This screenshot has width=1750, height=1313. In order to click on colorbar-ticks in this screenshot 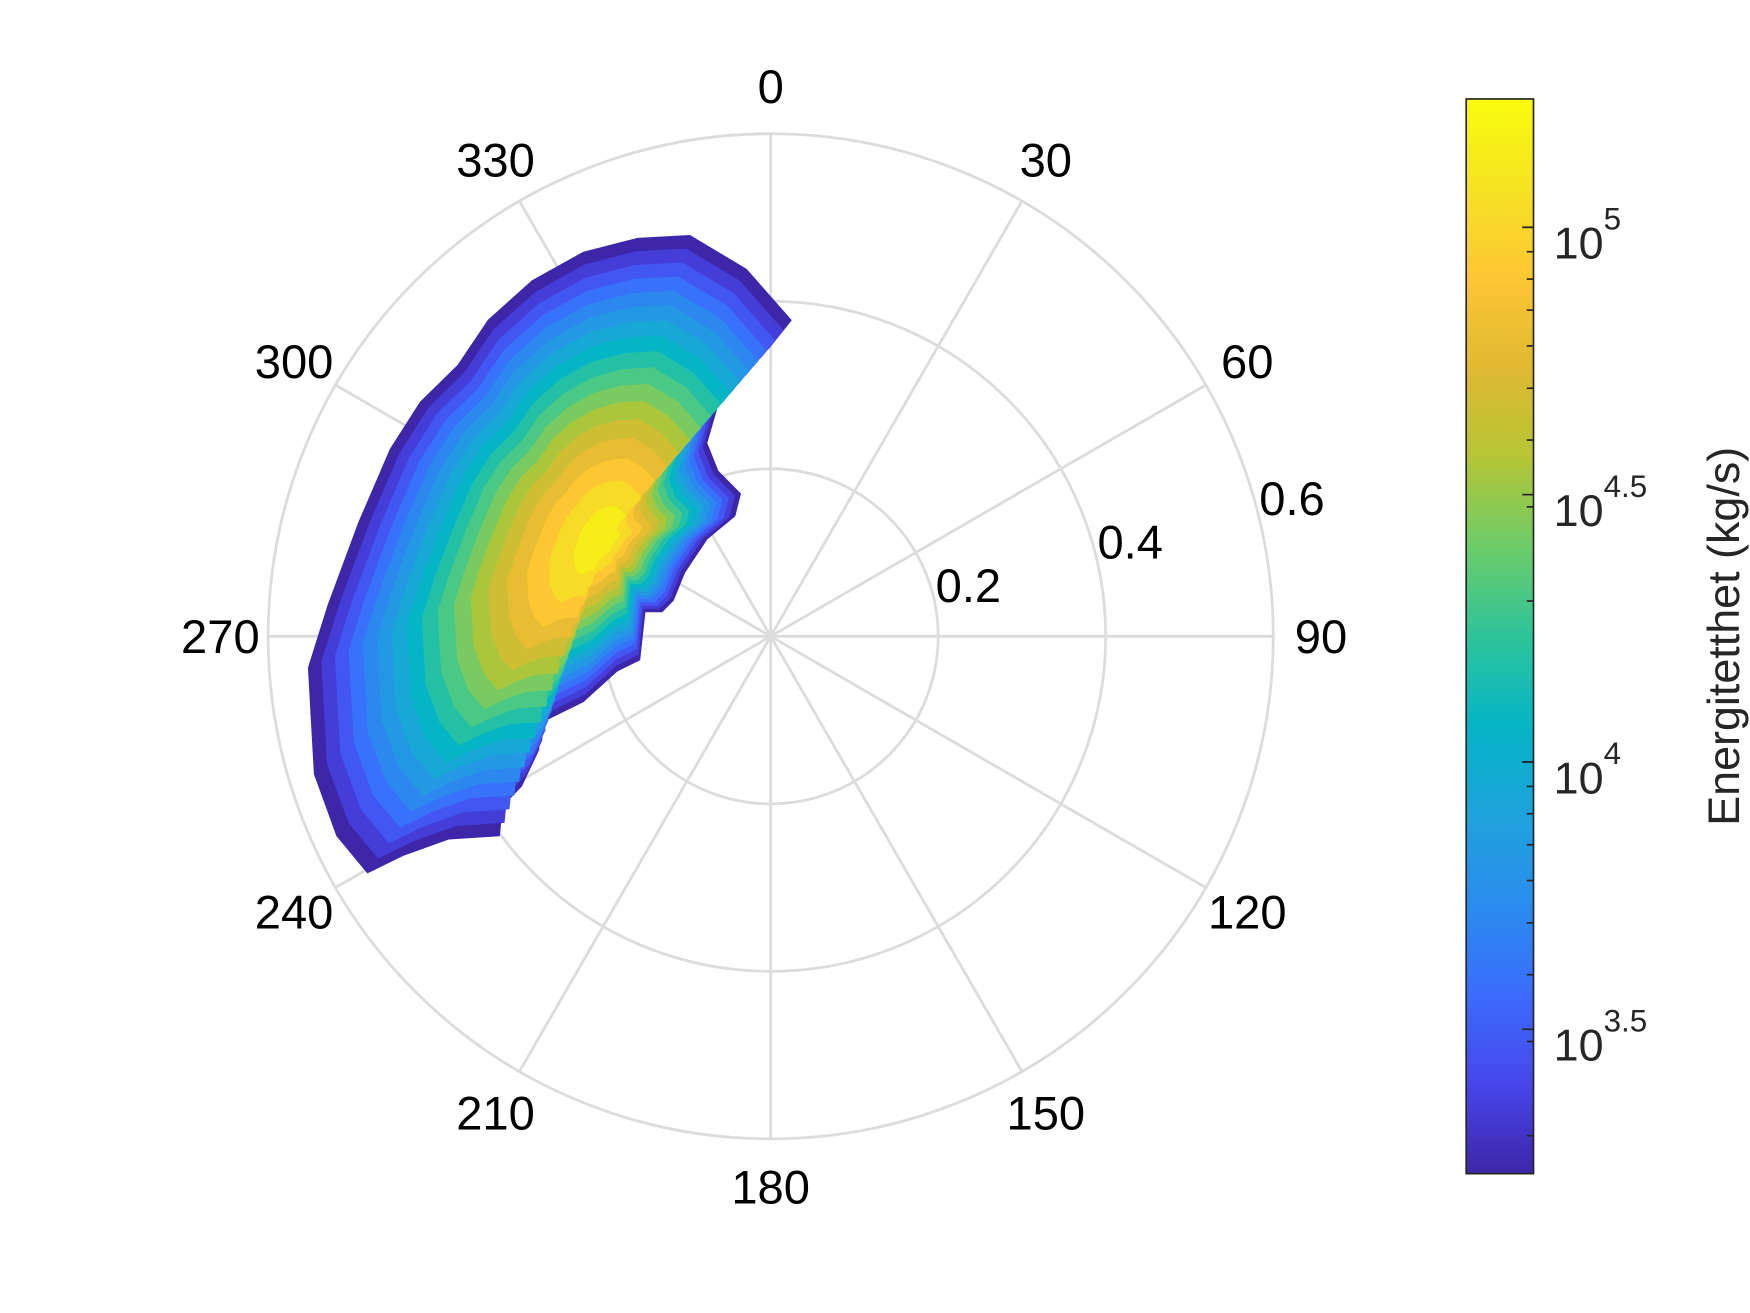, I will do `click(1528, 681)`.